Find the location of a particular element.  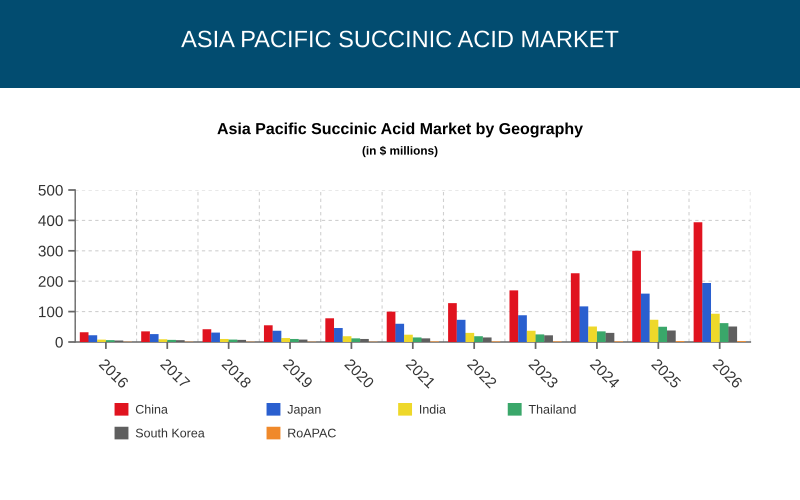

y-tick-label: 500 is located at coordinates (50, 190).